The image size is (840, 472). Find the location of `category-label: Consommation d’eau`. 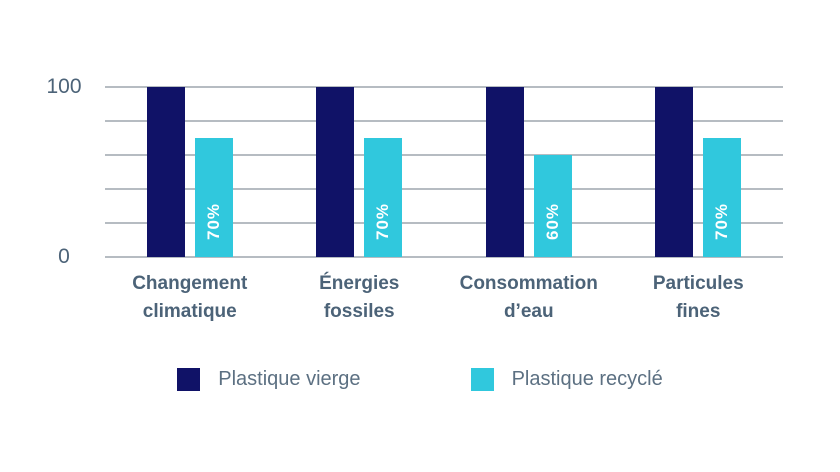

category-label: Consommation d’eau is located at coordinates (529, 298).